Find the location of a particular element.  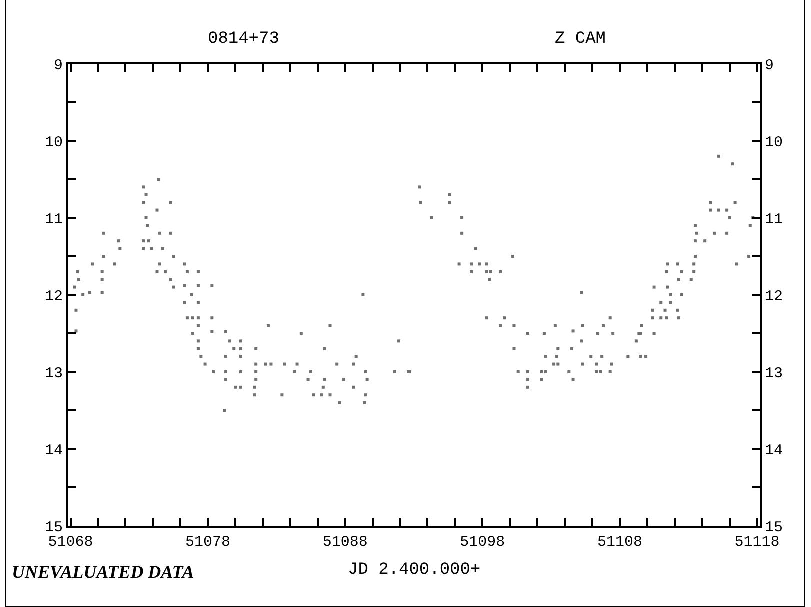

y2-tick-label: 13 is located at coordinates (774, 373).